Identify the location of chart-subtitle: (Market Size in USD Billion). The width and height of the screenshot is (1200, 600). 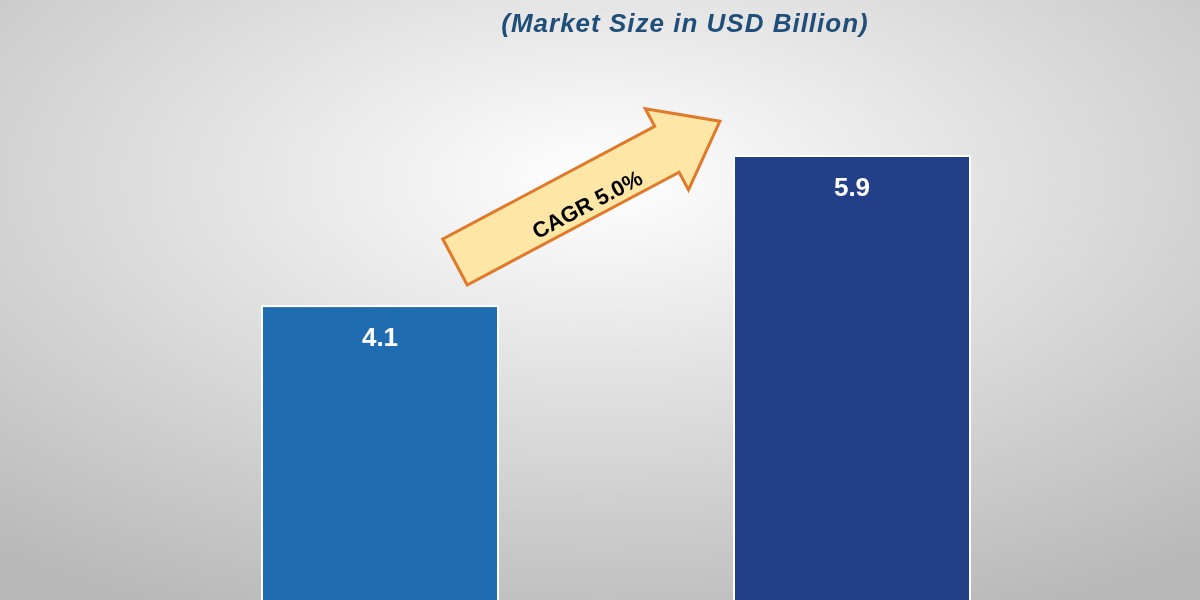
(685, 23).